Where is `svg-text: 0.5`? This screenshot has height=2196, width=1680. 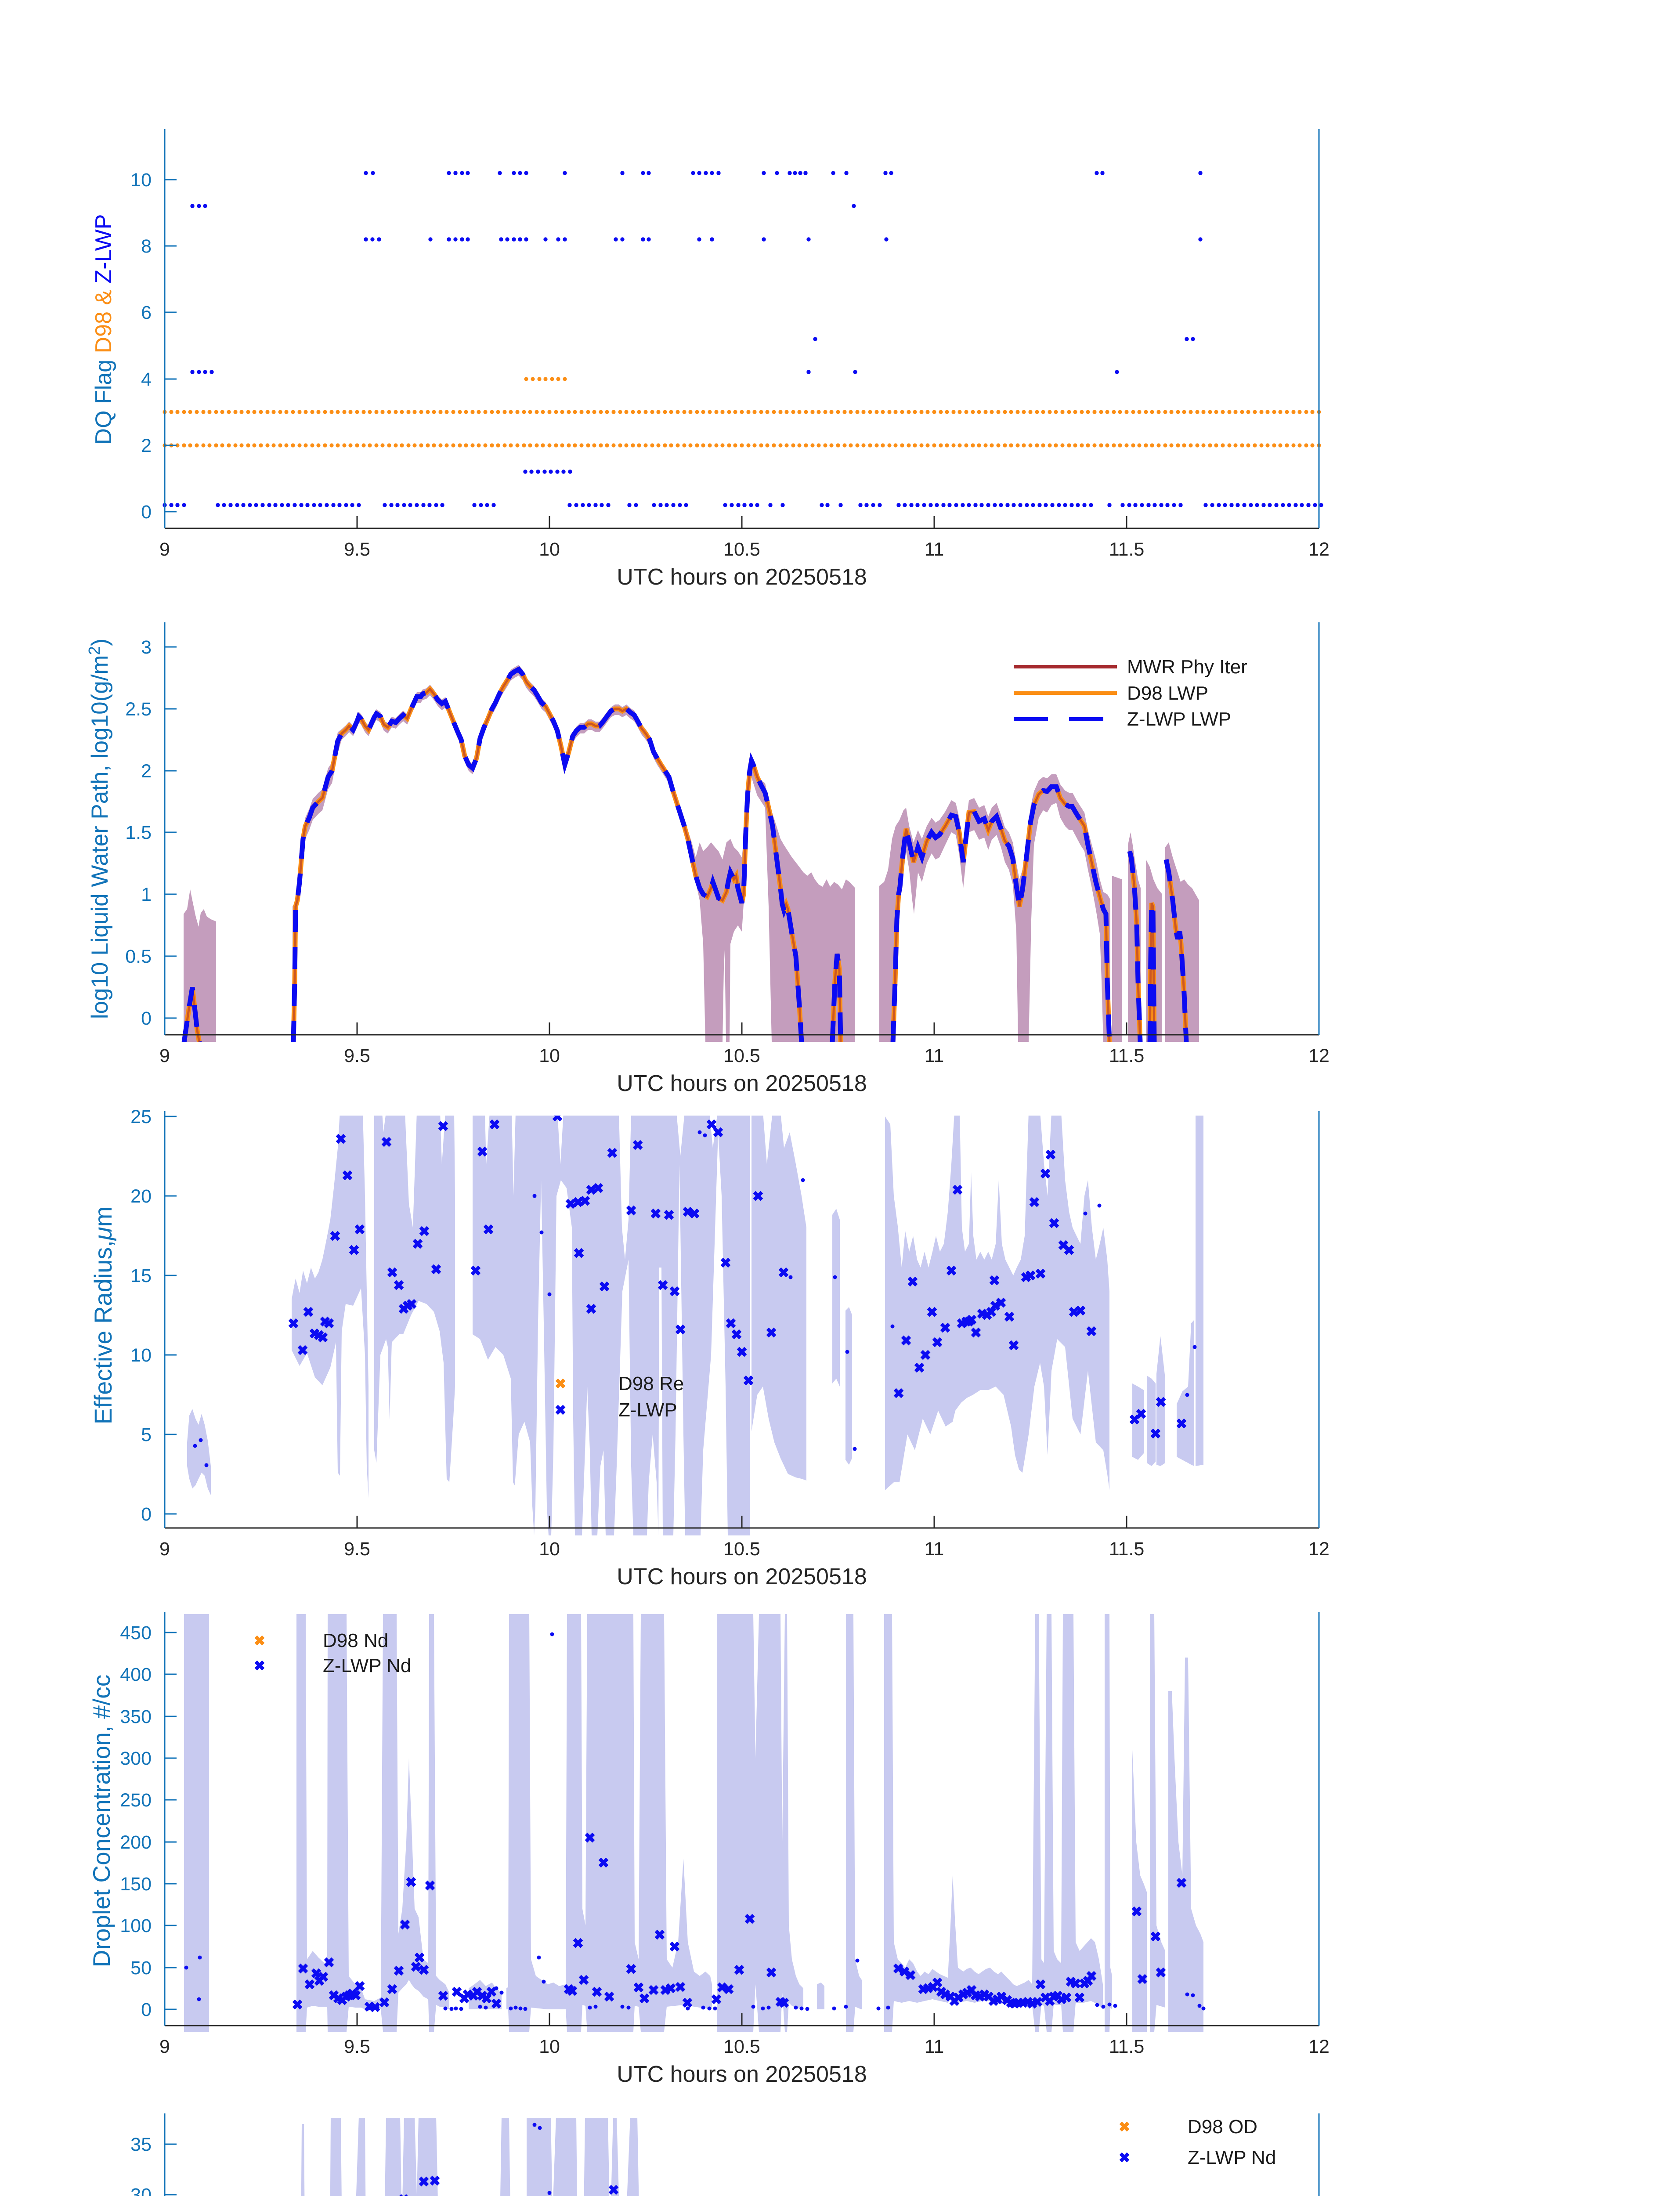 svg-text: 0.5 is located at coordinates (138, 956).